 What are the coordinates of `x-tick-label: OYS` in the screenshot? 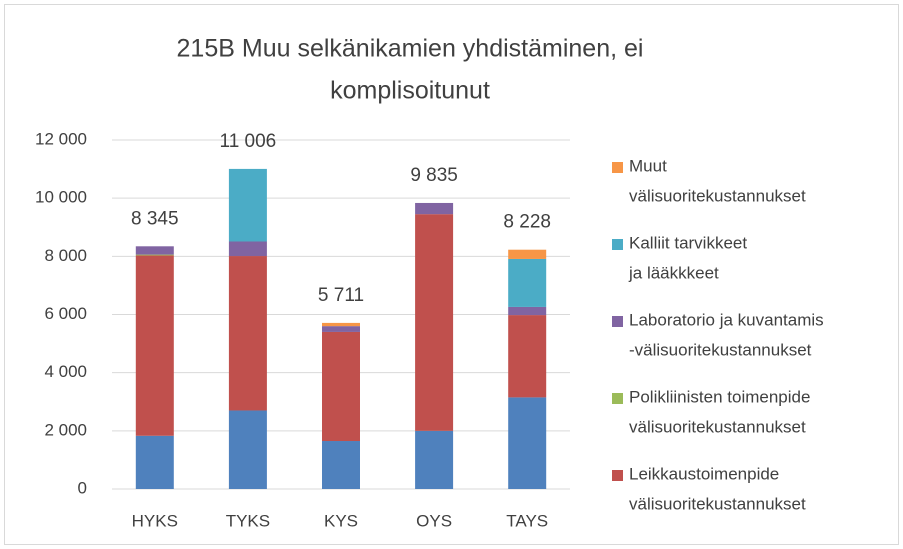 It's located at (434, 520).